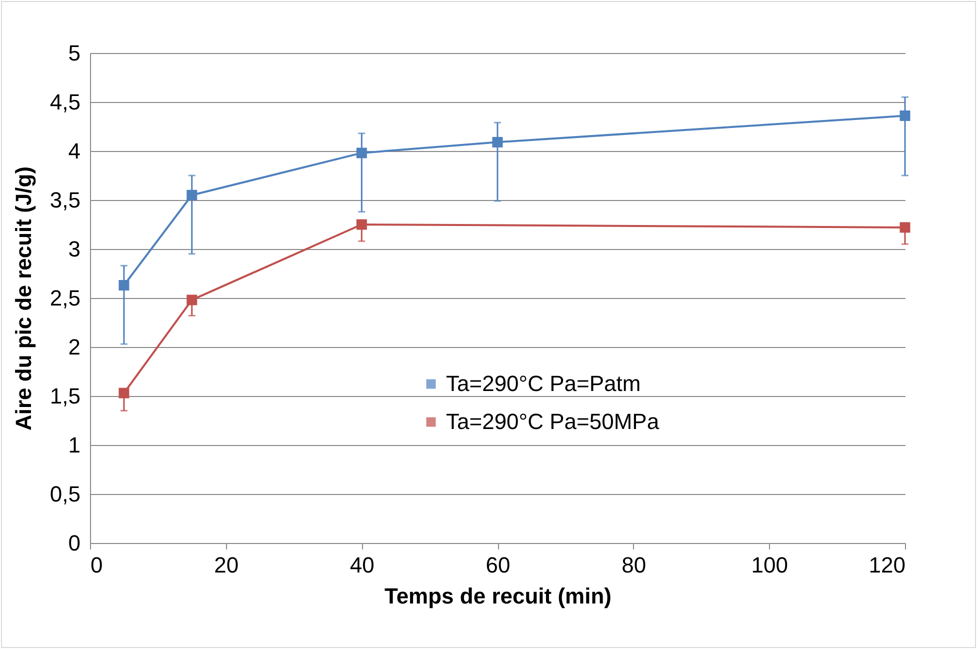 The height and width of the screenshot is (651, 979). I want to click on y-tick-label: 4, so click(74, 151).